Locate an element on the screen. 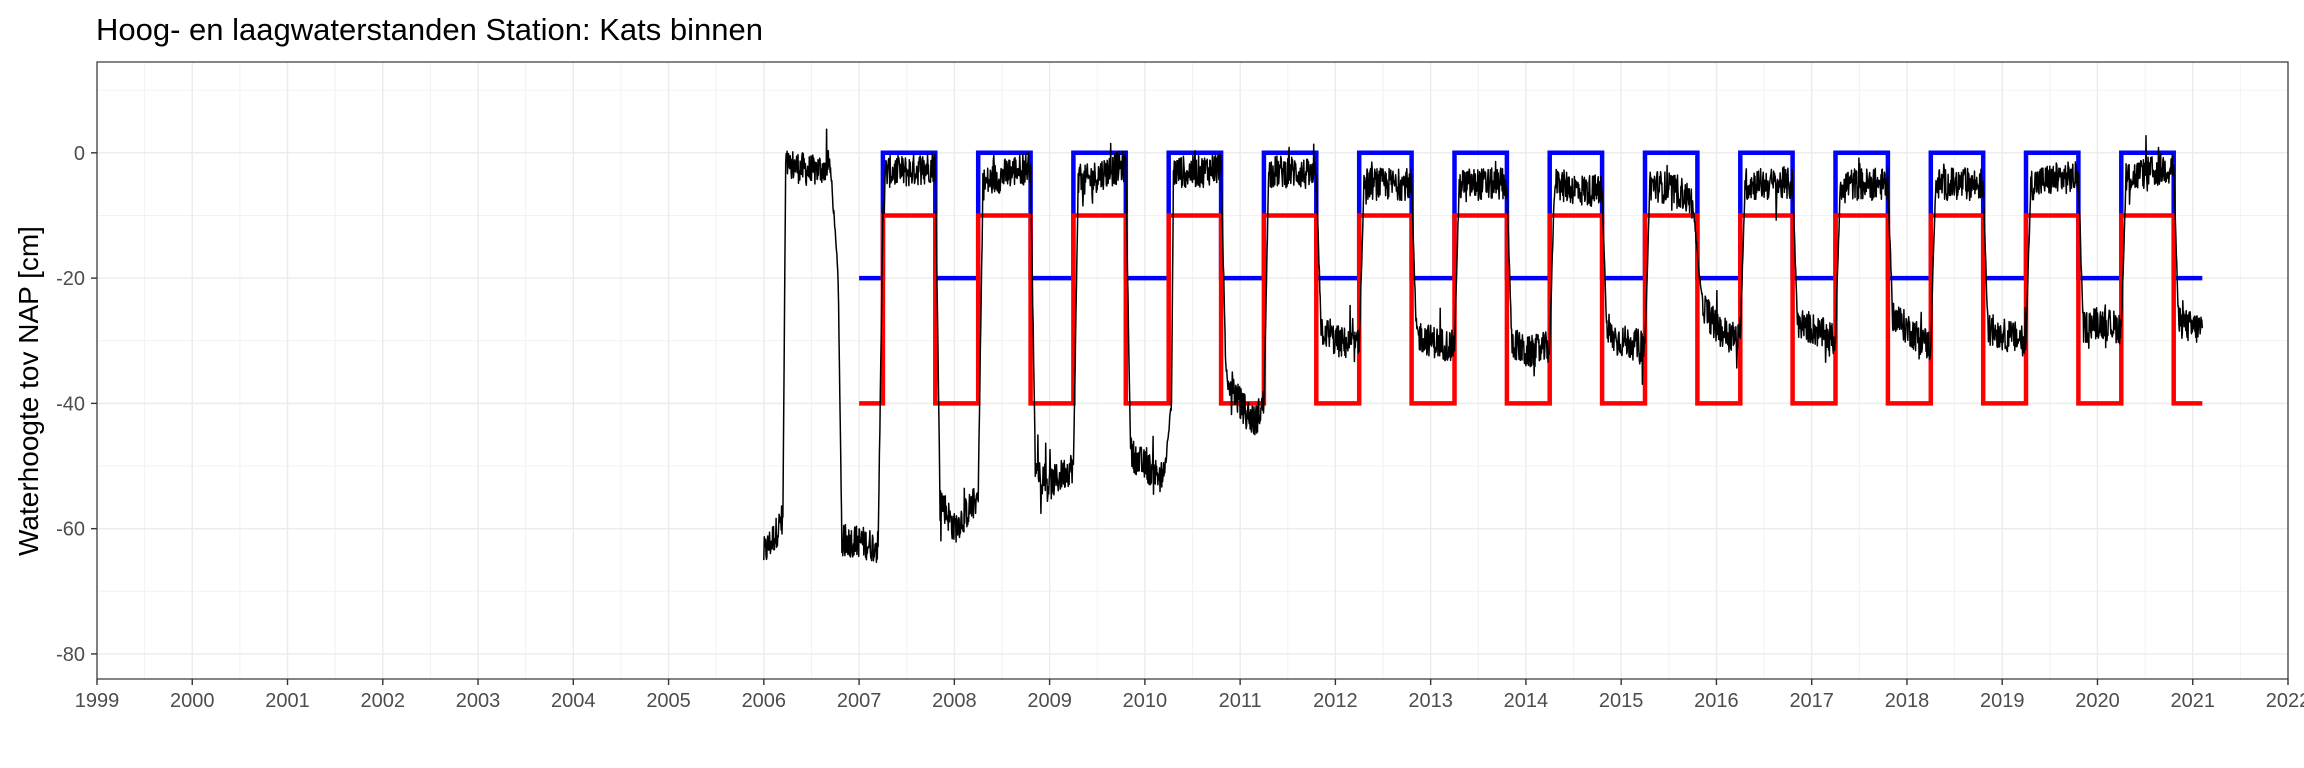 The height and width of the screenshot is (768, 2304). y-tick-label: -40 is located at coordinates (70, 404).